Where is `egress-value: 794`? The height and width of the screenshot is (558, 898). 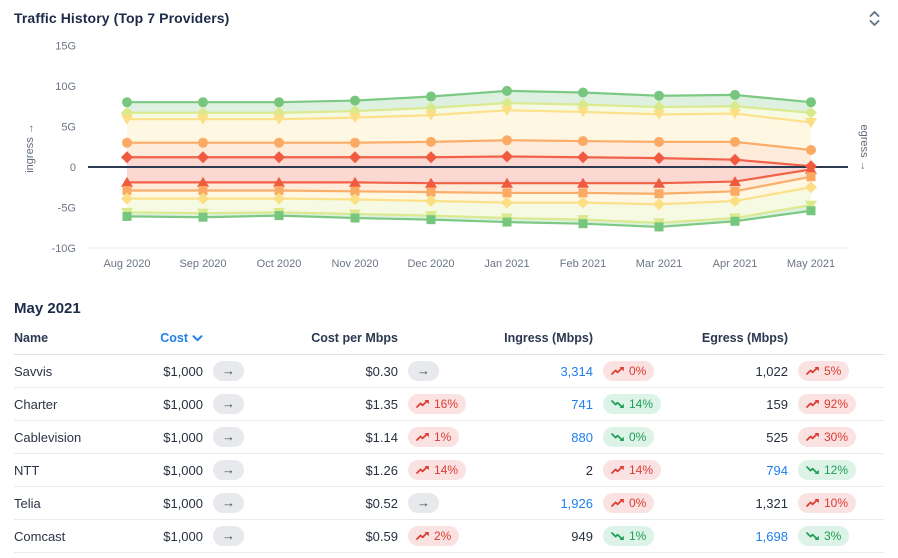 egress-value: 794 is located at coordinates (777, 470).